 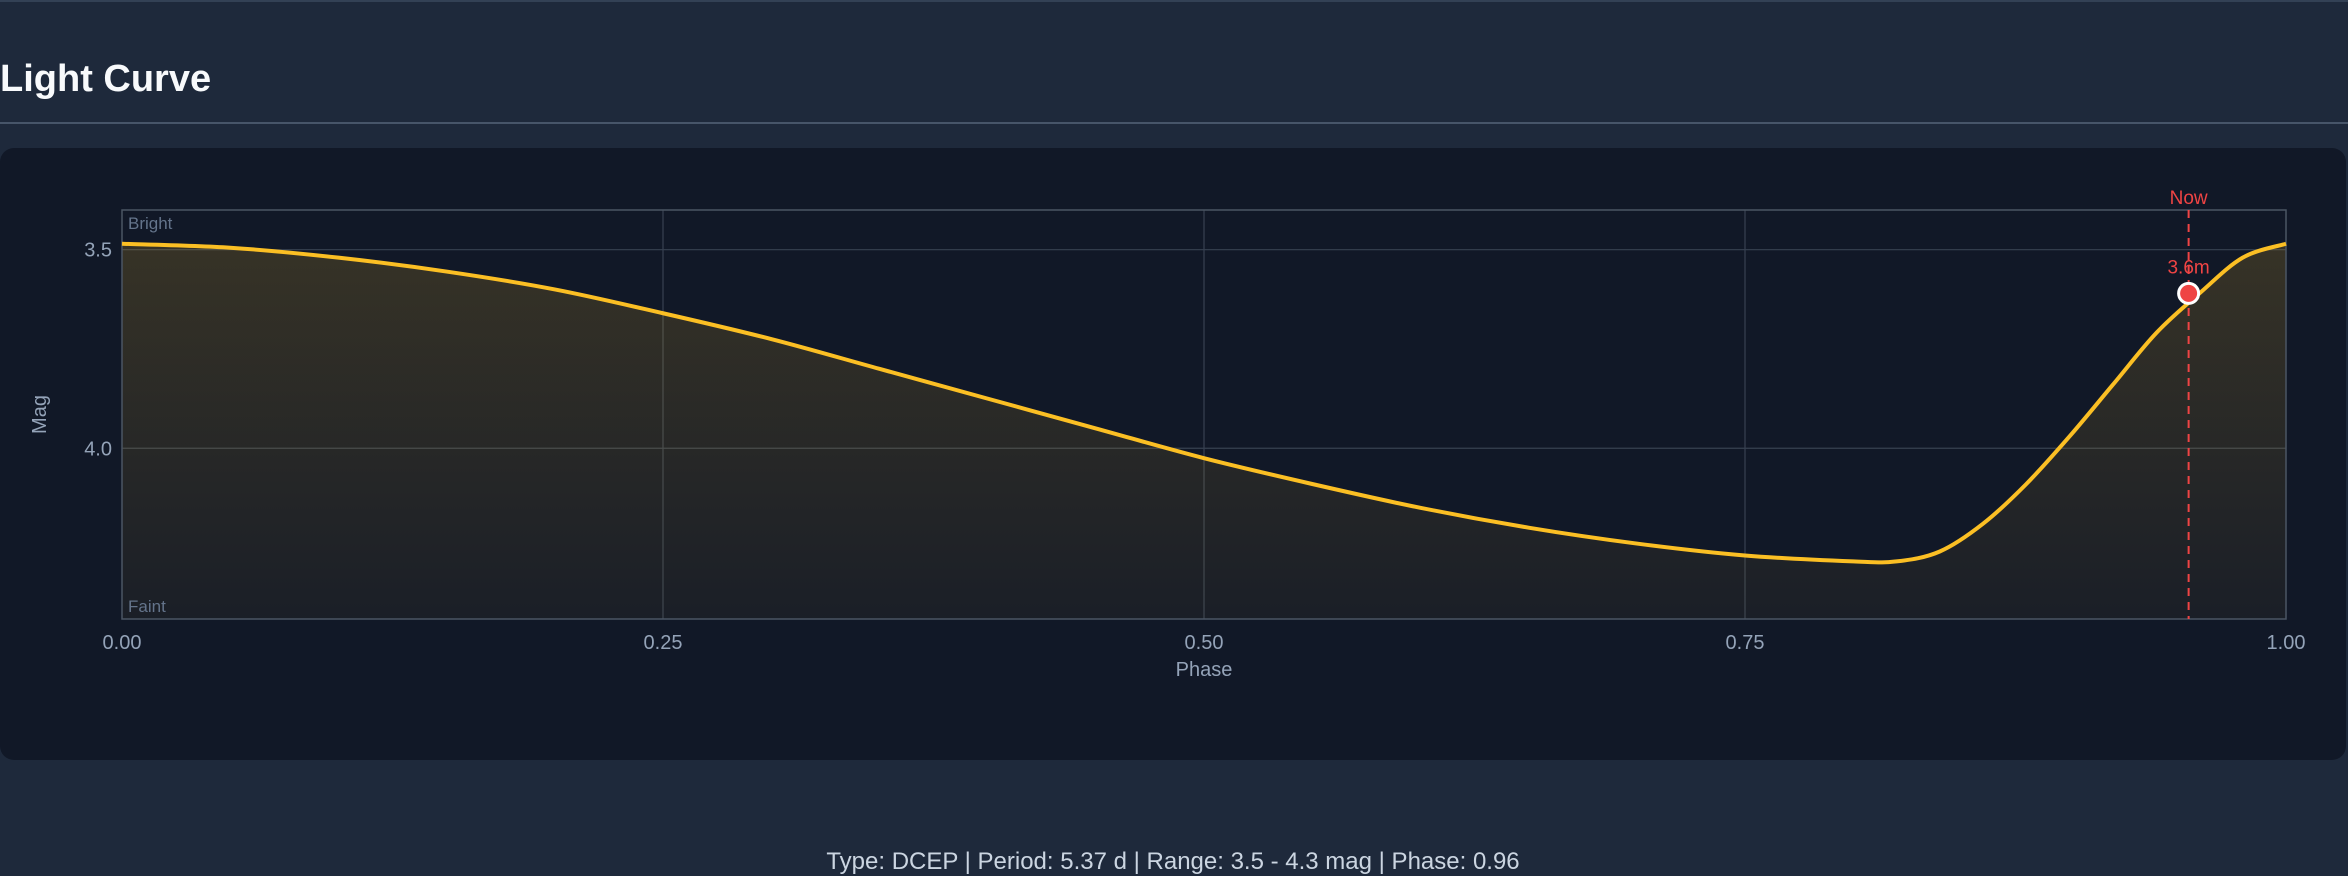 I want to click on x-axis-label: Phase, so click(x=1204, y=670).